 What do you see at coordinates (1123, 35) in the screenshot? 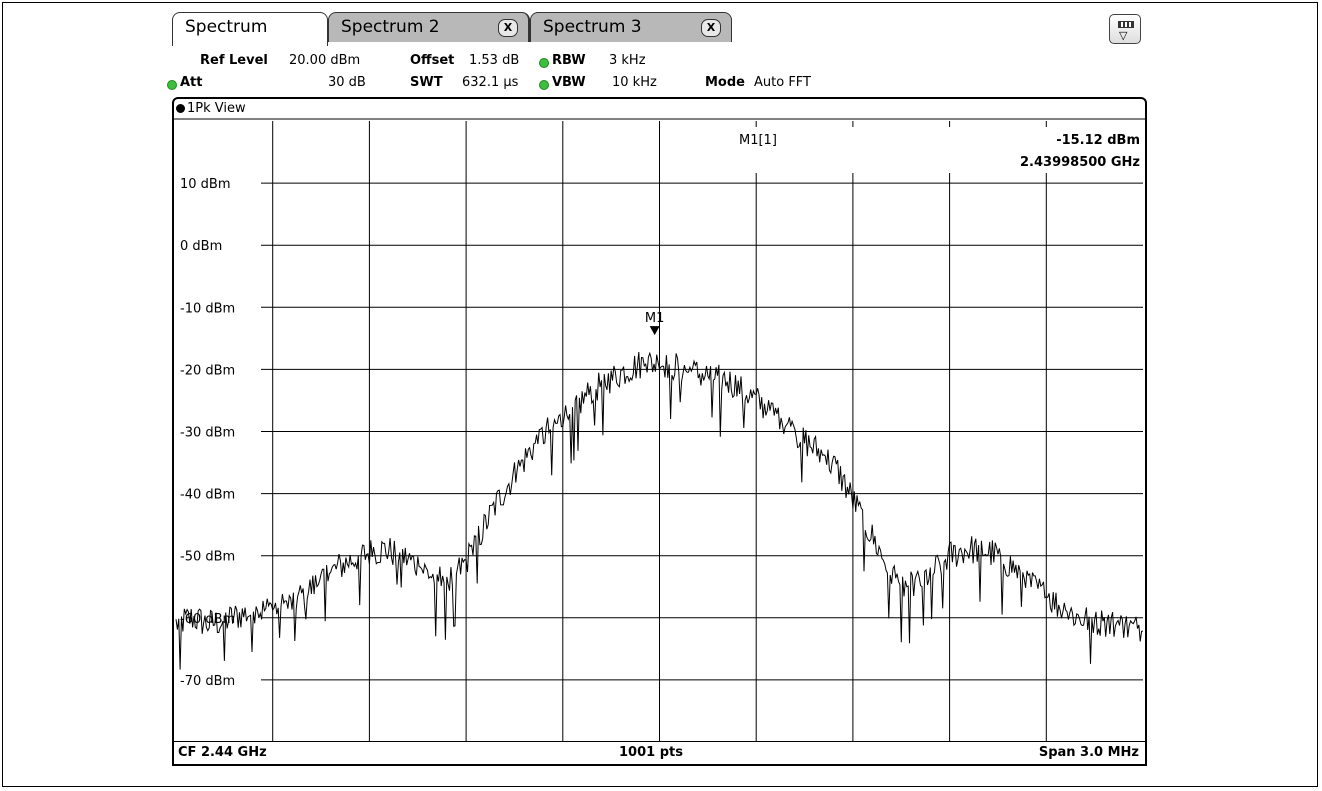
I see `triangle-down-icon: ▽` at bounding box center [1123, 35].